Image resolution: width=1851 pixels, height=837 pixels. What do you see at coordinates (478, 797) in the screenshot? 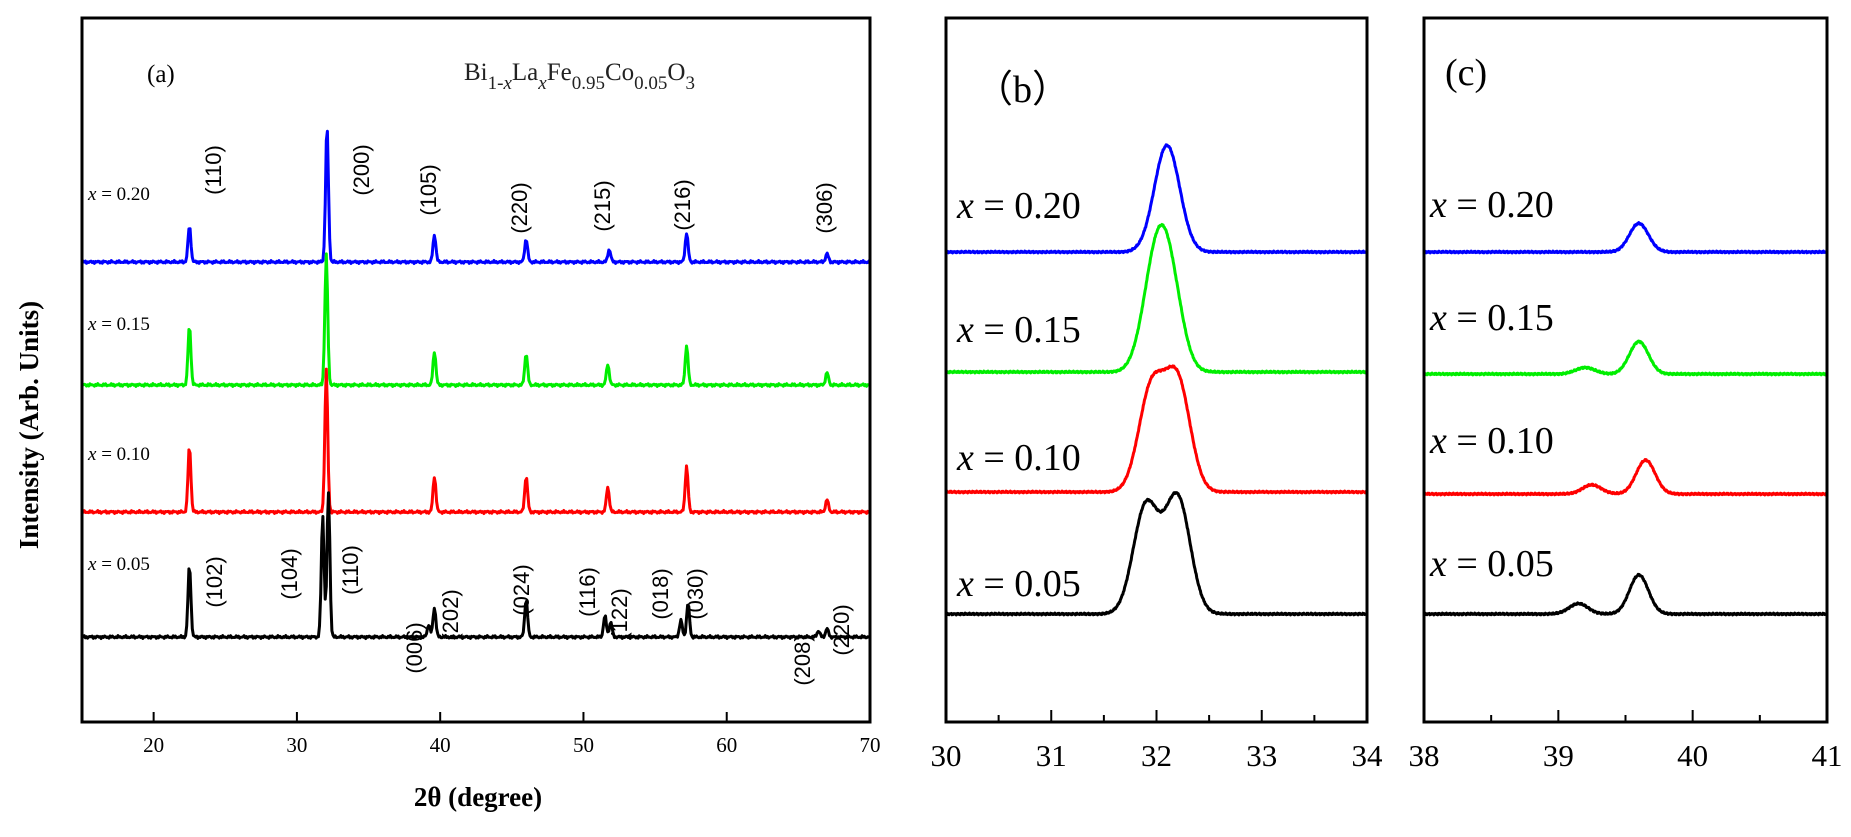
I see `x-axis-label-a: 2θ (degree)` at bounding box center [478, 797].